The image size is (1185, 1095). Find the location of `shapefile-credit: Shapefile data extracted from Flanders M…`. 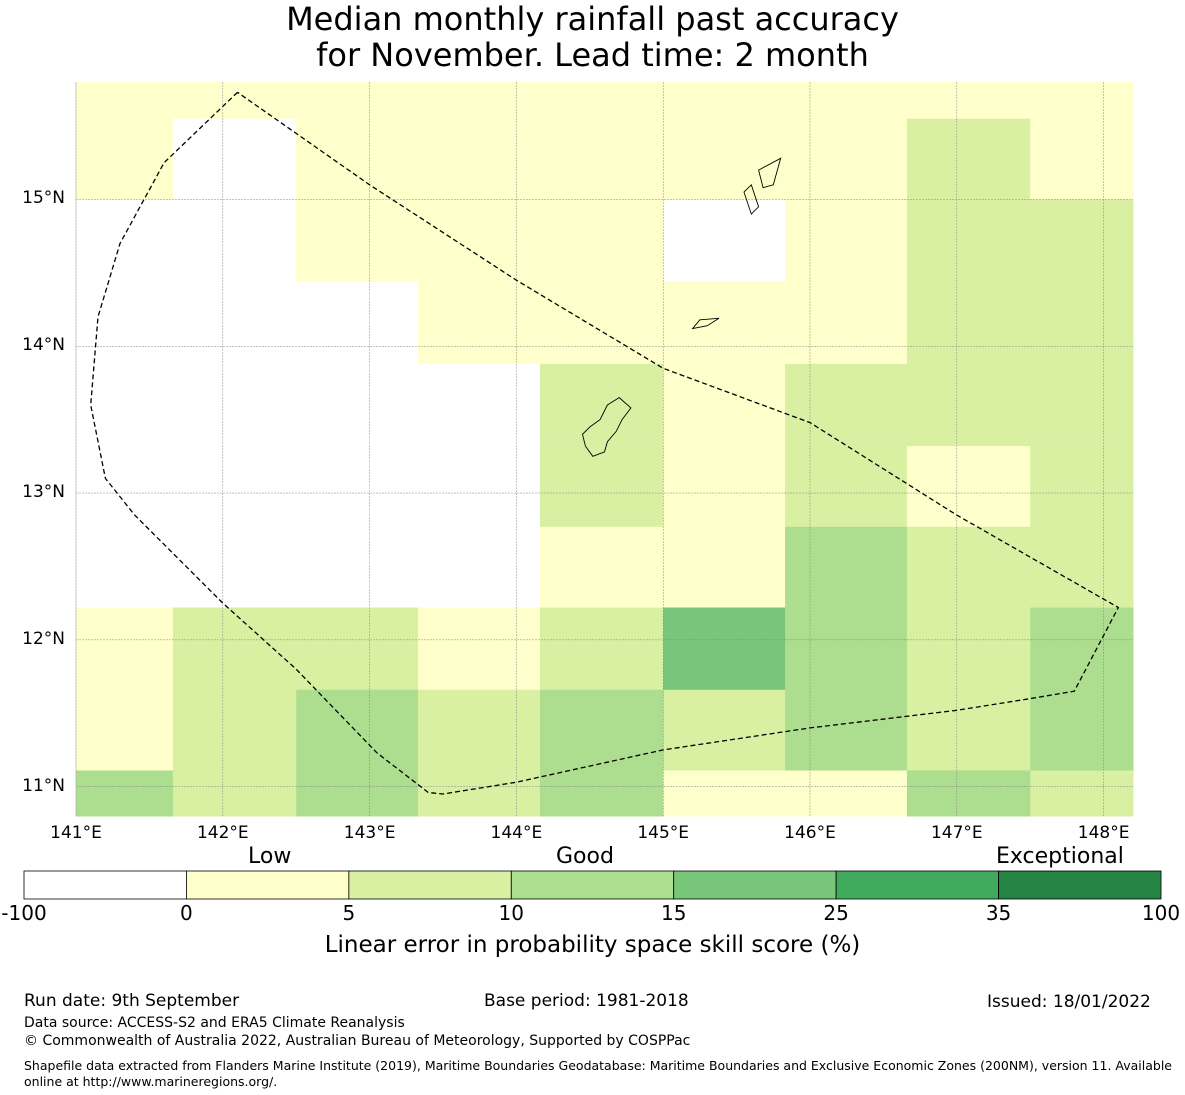

shapefile-credit: Shapefile data extracted from Flanders M… is located at coordinates (598, 1073).